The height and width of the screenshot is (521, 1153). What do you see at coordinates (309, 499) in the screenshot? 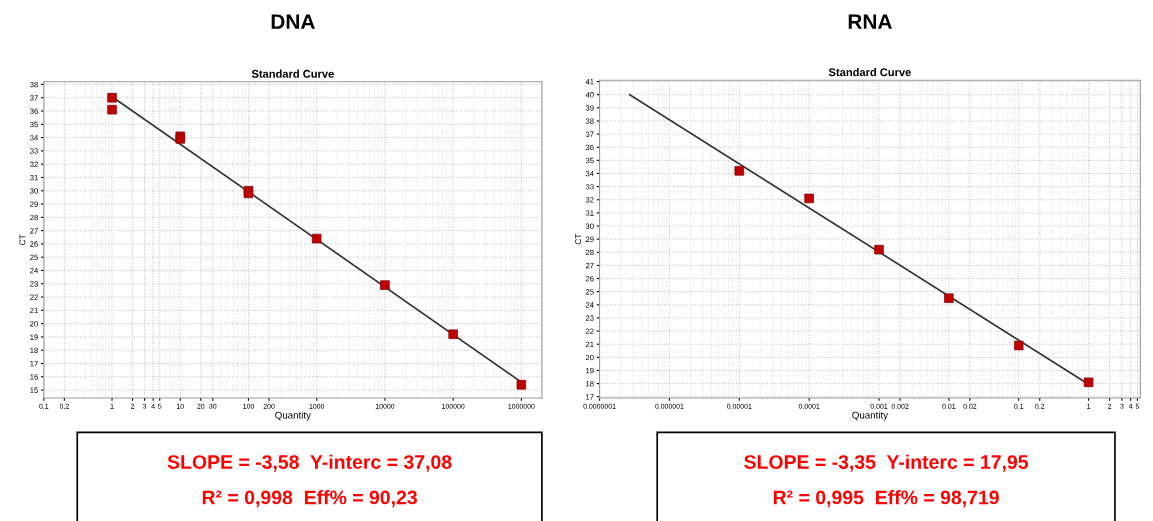
I see `text: R² = 0,998 Eff% = 90,23` at bounding box center [309, 499].